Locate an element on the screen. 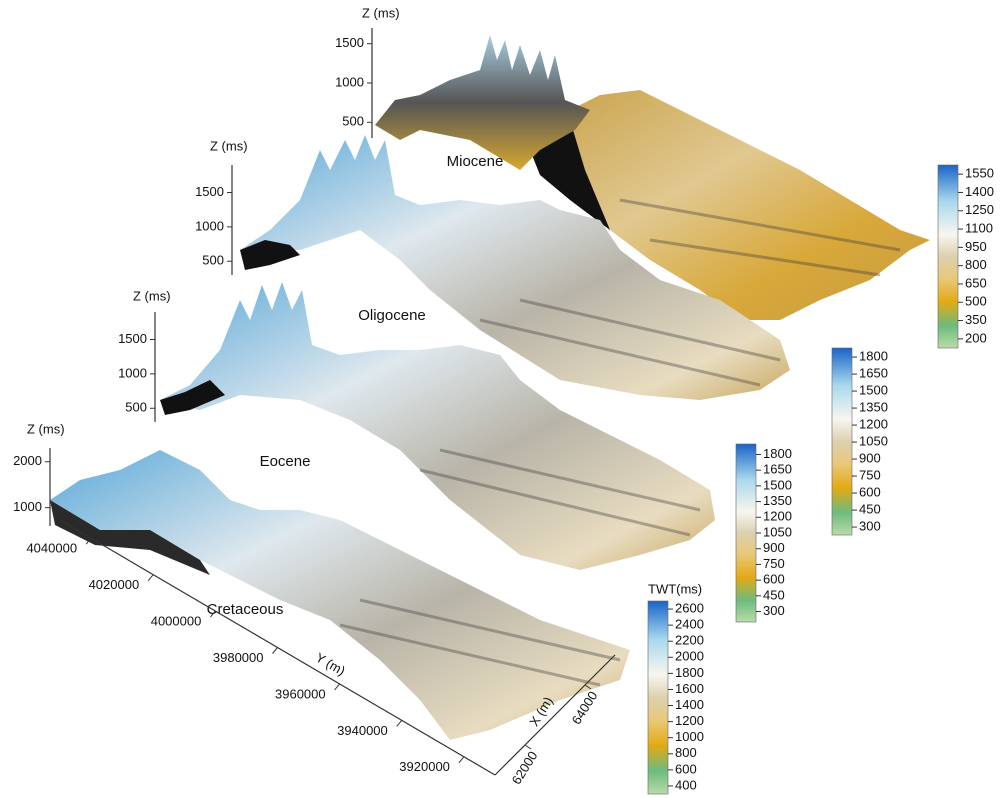 The image size is (1000, 798). surface-name: Eocene is located at coordinates (285, 461).